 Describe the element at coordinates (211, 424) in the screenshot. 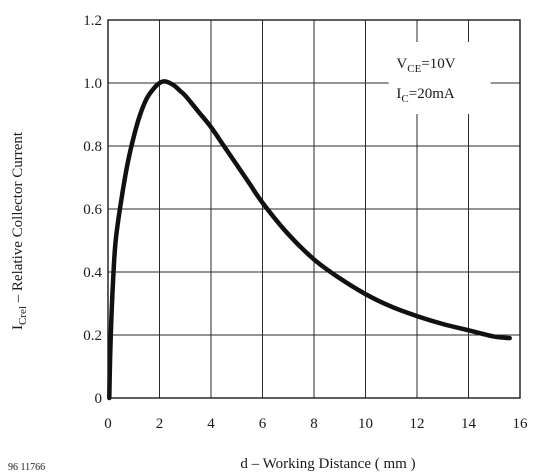

I see `x-tick-label: 4` at that location.